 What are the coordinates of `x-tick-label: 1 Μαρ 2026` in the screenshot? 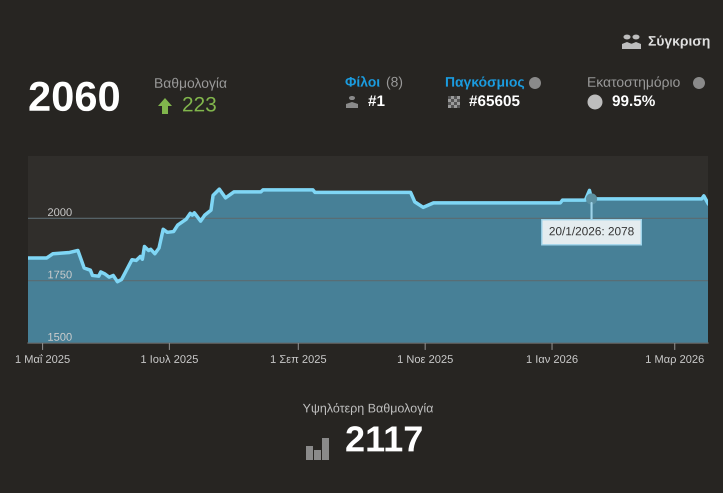 It's located at (675, 360).